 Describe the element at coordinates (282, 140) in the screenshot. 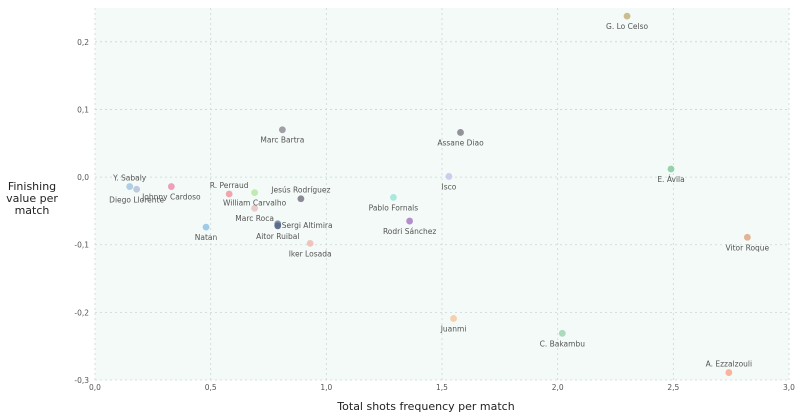

I see `point-label: Marc Bartra` at that location.